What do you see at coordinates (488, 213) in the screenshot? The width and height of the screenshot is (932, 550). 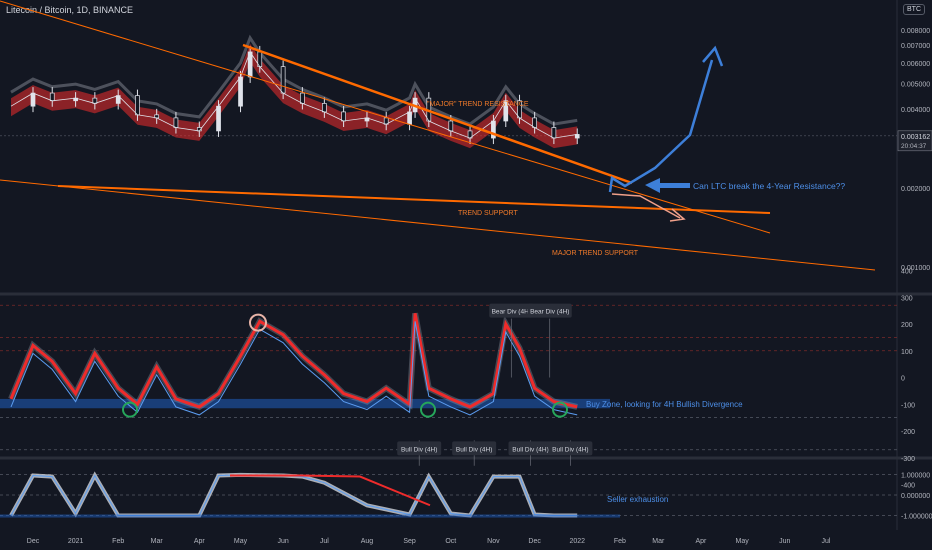 I see `price-annotation: TREND SUPPORT` at bounding box center [488, 213].